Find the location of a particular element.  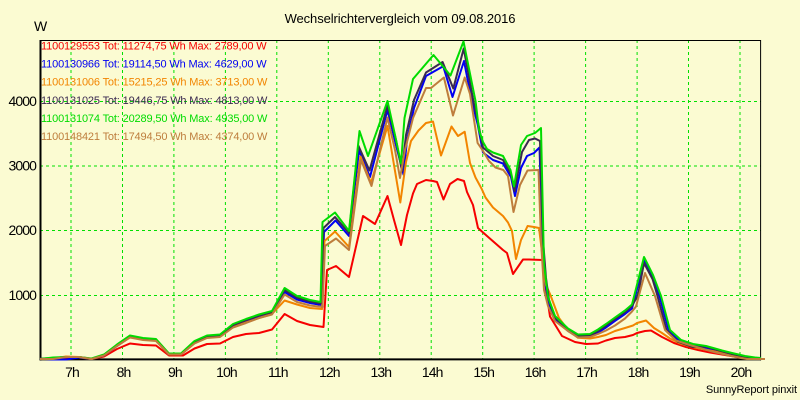

svg-text: 16h is located at coordinates (535, 372).